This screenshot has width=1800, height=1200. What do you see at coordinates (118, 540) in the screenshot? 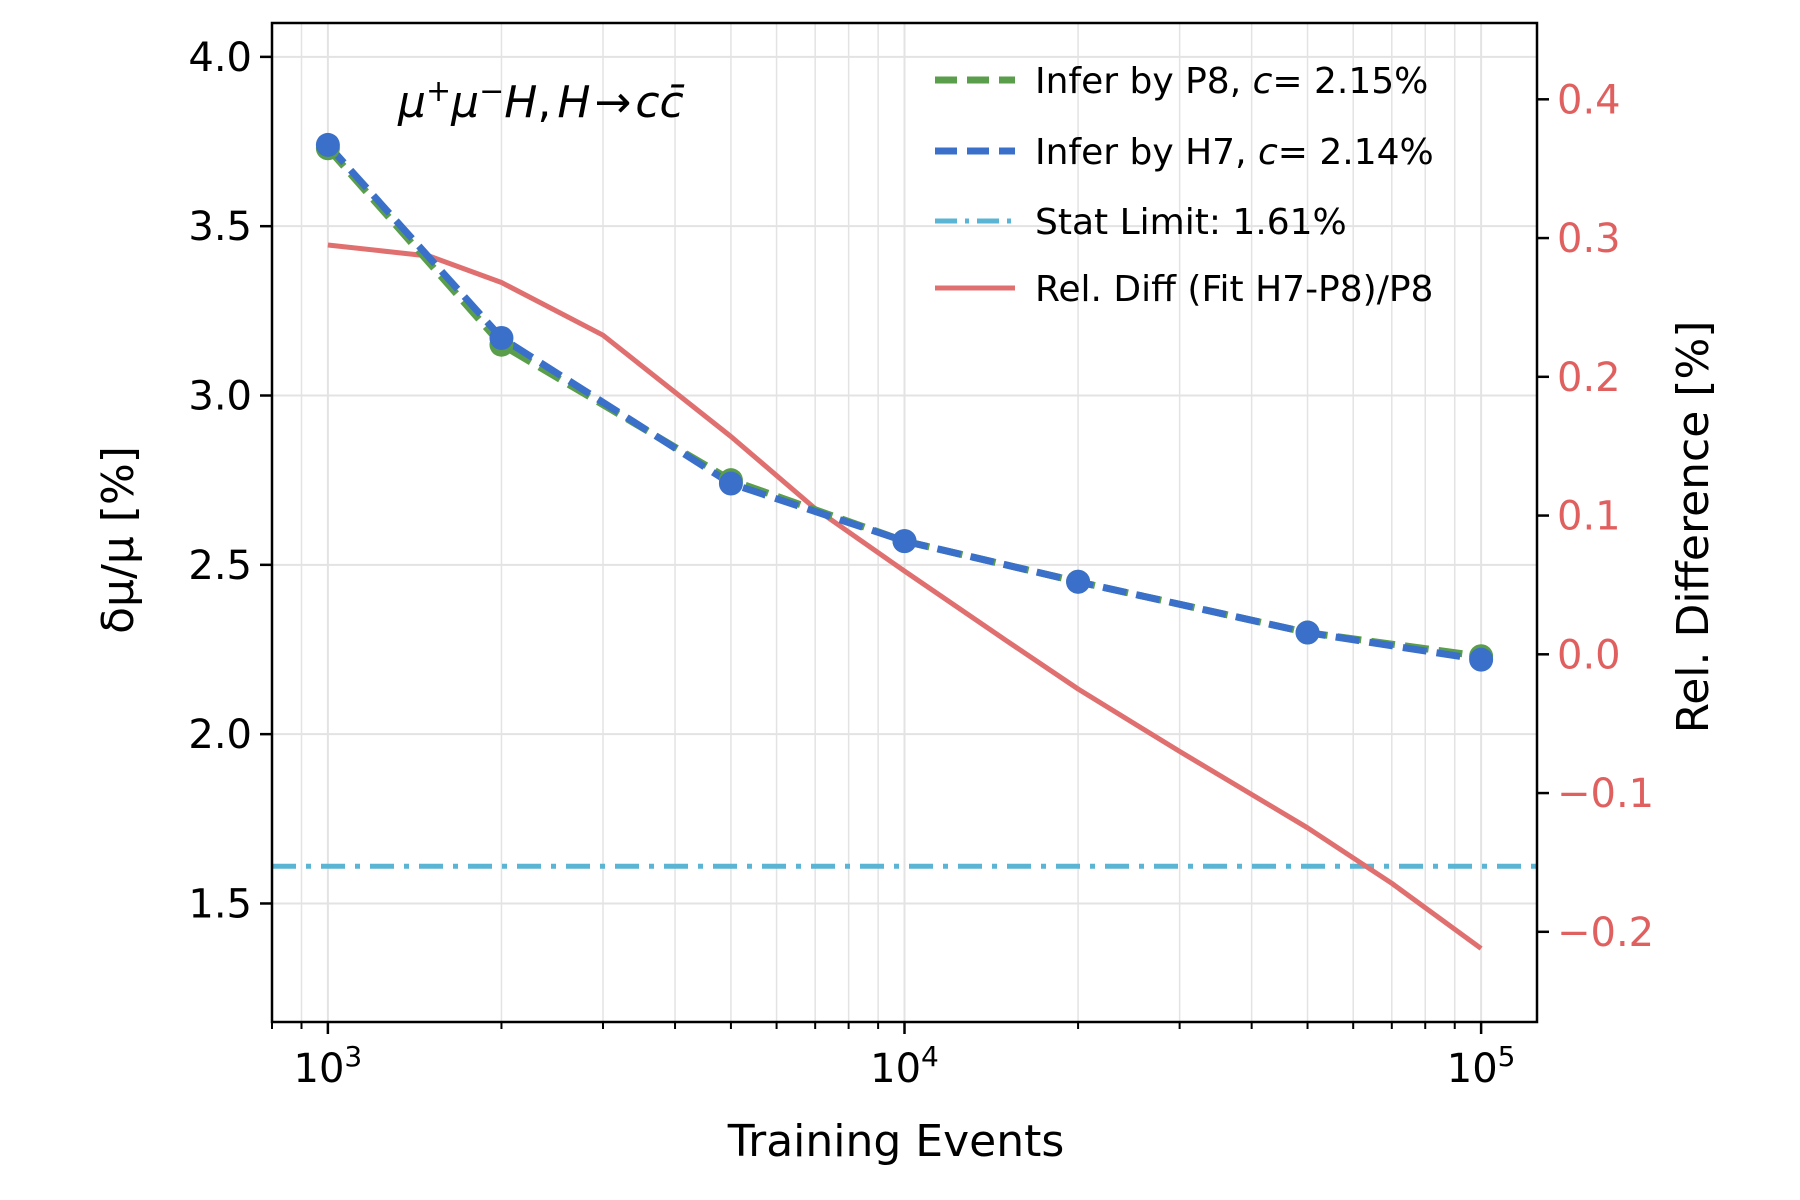
I see `y-axis-label: δμ/μ [%]` at bounding box center [118, 540].